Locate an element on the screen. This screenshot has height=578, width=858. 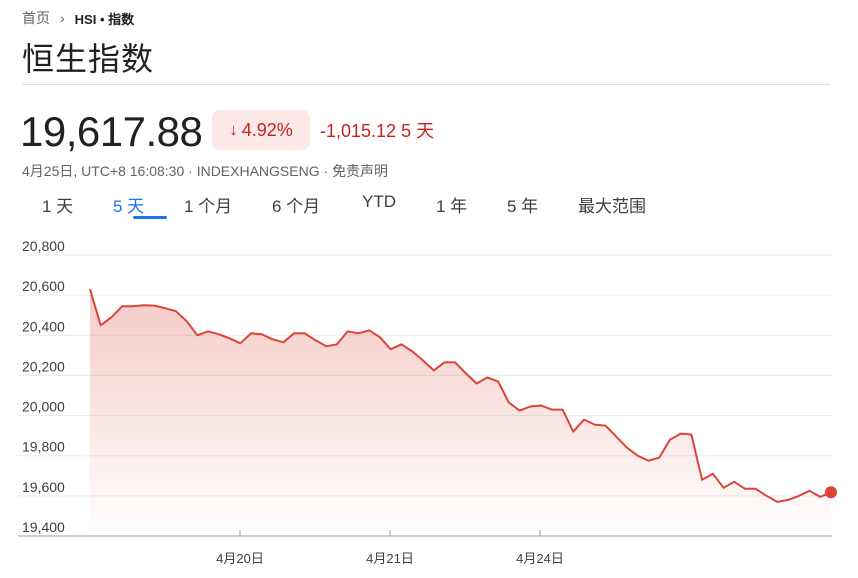
tab-1y: 1 年 is located at coordinates (452, 206).